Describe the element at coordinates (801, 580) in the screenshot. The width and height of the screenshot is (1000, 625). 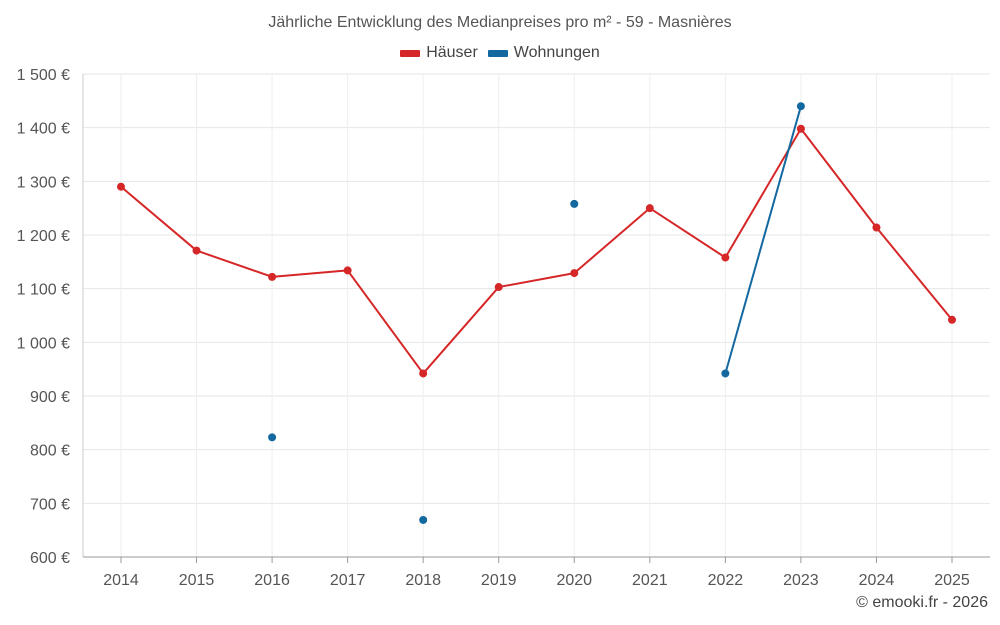
I see `x-tick-label: 2023` at that location.